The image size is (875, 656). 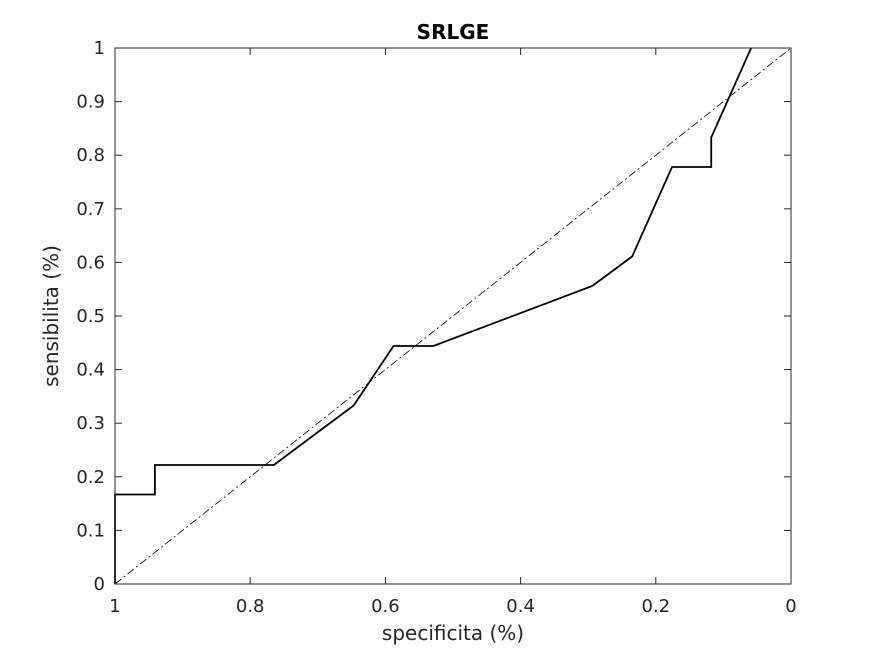 I want to click on x-tick-label: 0.4, so click(x=520, y=606).